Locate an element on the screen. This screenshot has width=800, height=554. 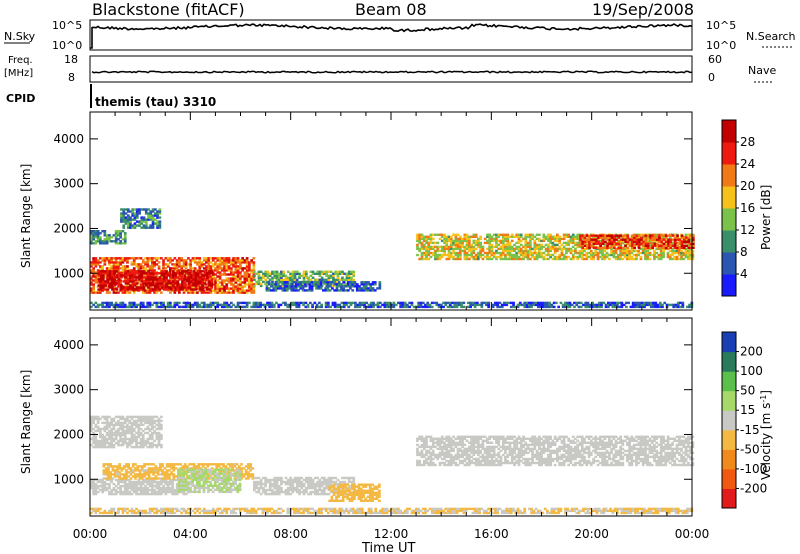
freq-unit: [MHz] is located at coordinates (18, 73).